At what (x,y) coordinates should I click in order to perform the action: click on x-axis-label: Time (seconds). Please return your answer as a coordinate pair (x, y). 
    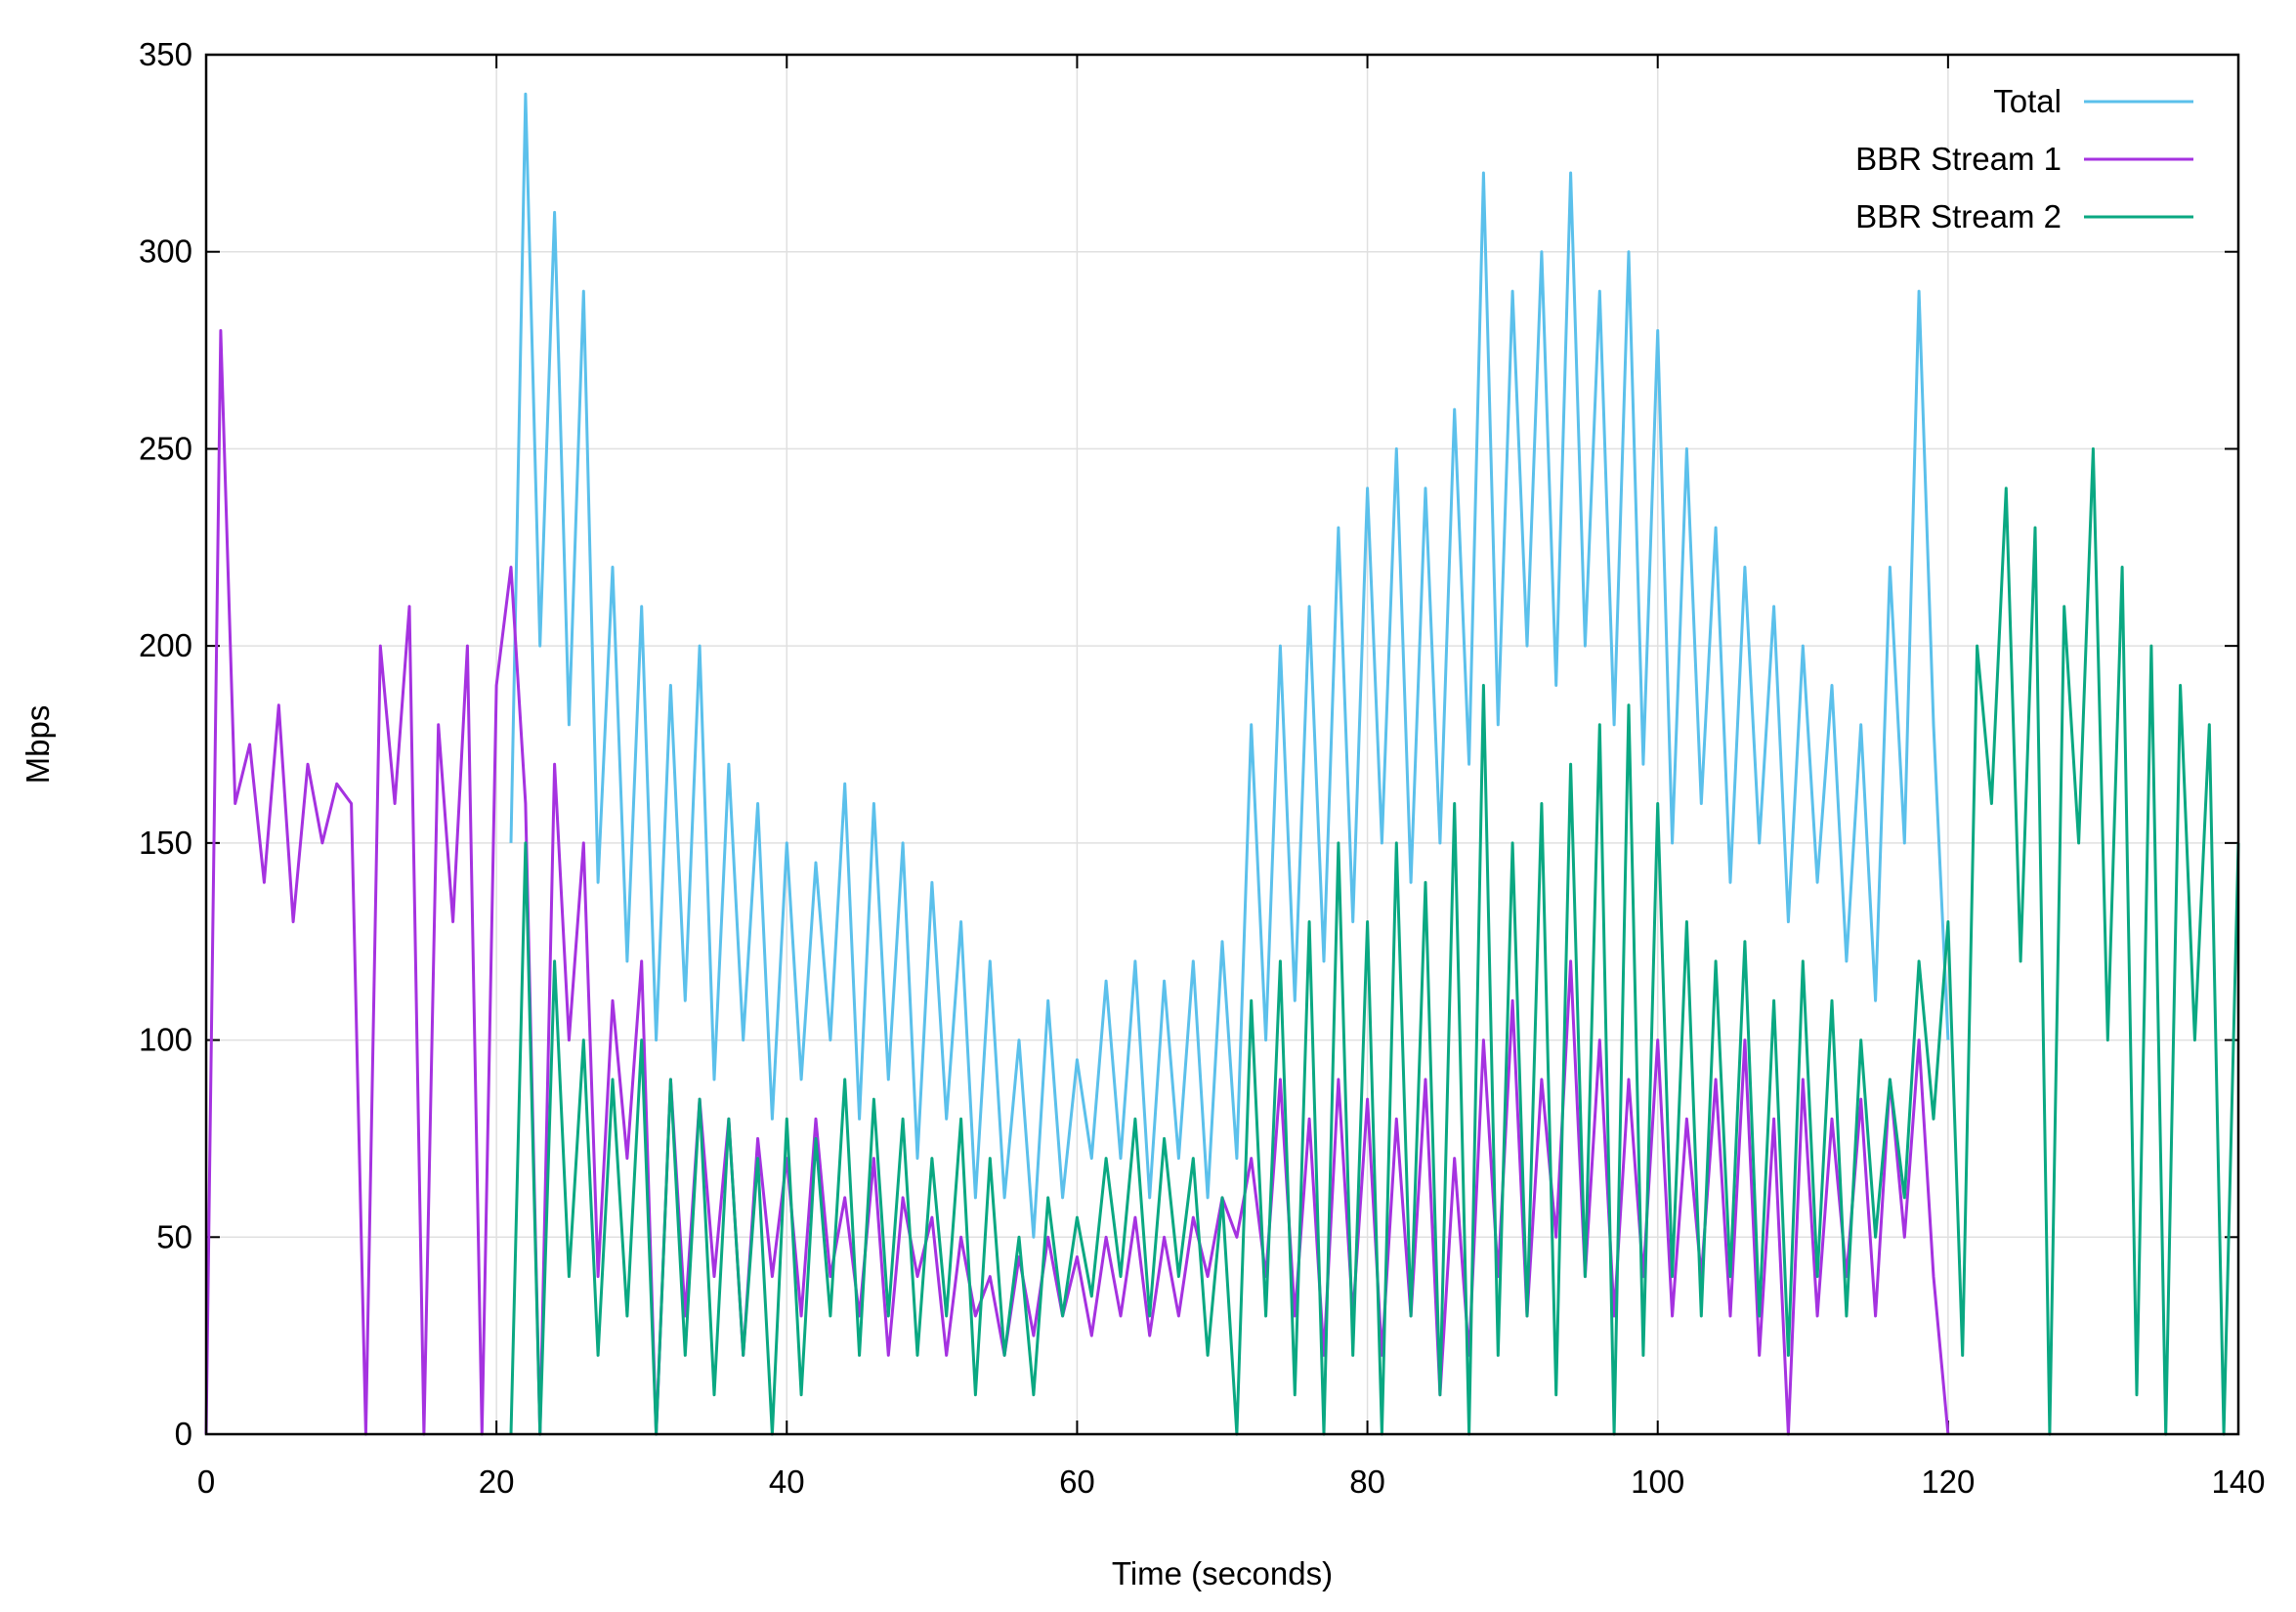
    Looking at the image, I should click on (1222, 1573).